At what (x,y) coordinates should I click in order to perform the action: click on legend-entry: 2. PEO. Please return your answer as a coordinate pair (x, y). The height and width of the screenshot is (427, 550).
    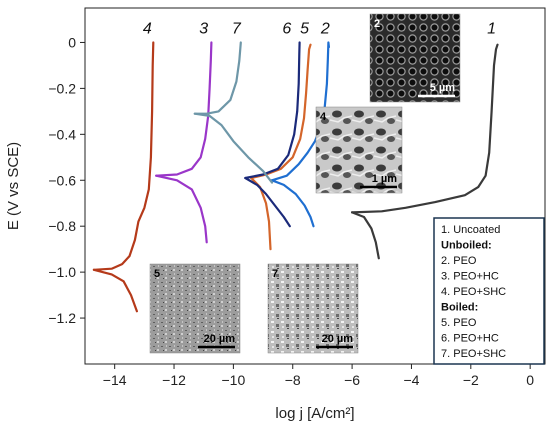
    Looking at the image, I should click on (459, 261).